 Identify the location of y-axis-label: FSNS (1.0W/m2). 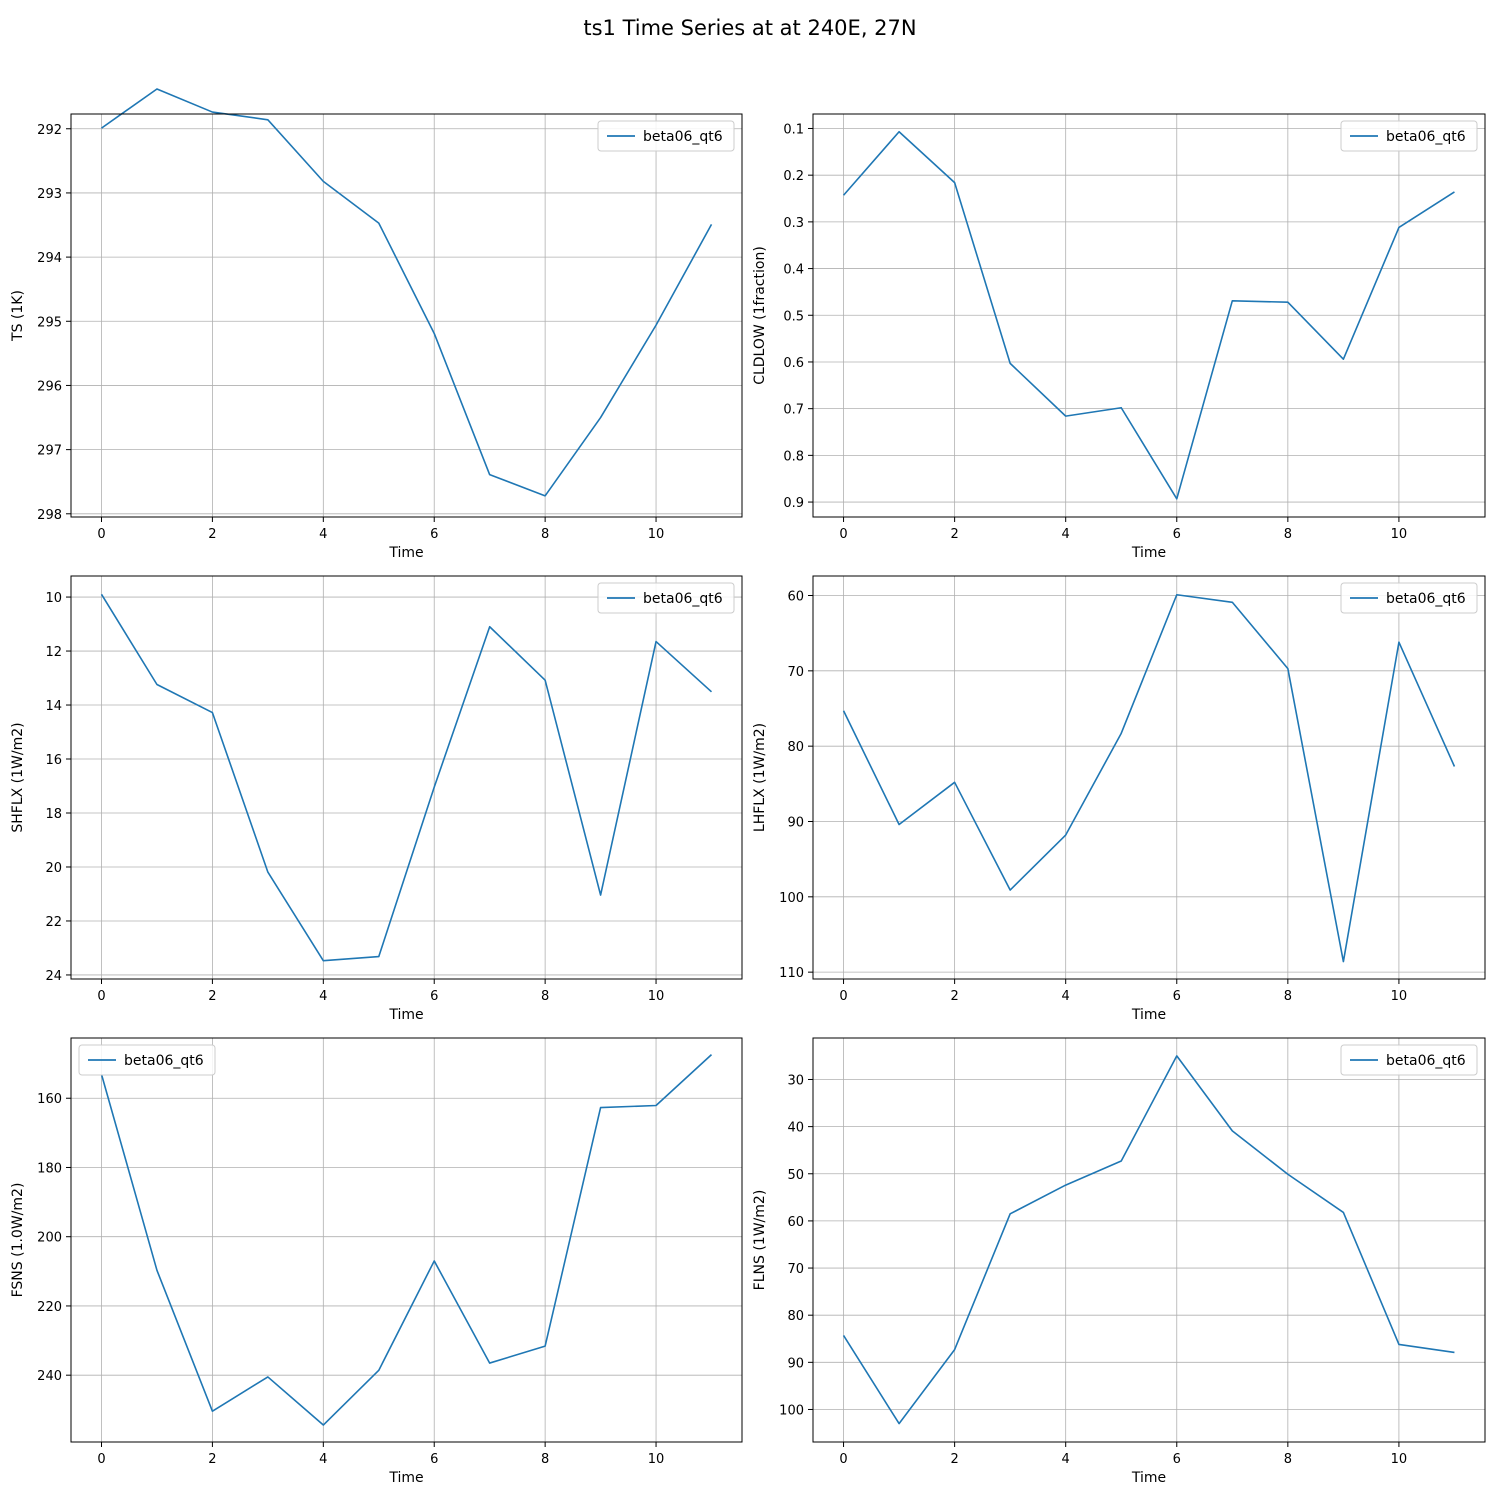
(18, 1240).